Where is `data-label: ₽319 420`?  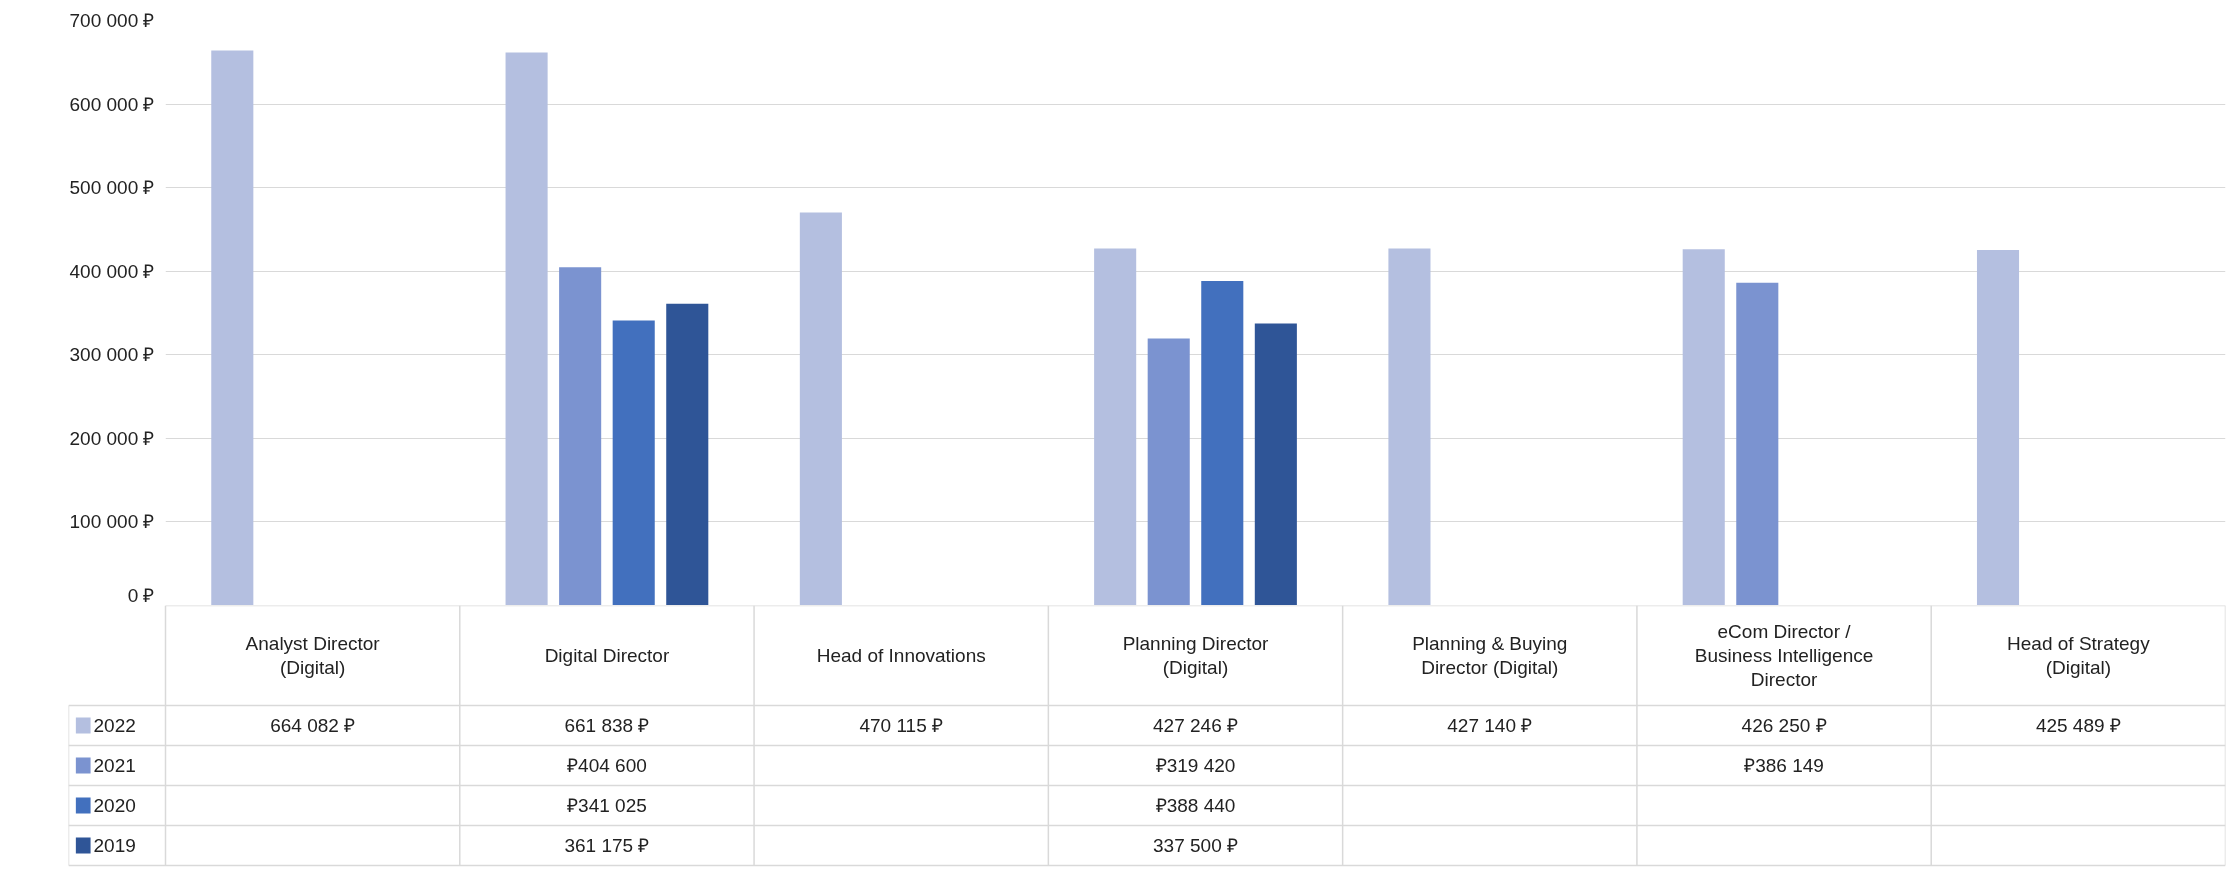 data-label: ₽319 420 is located at coordinates (1195, 765).